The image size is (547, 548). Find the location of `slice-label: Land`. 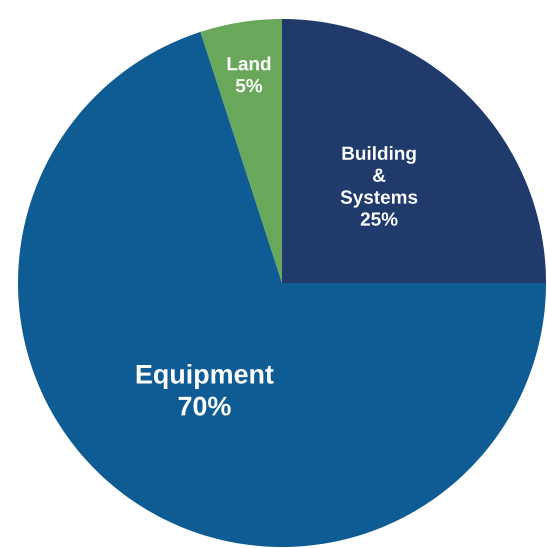

slice-label: Land is located at coordinates (249, 63).